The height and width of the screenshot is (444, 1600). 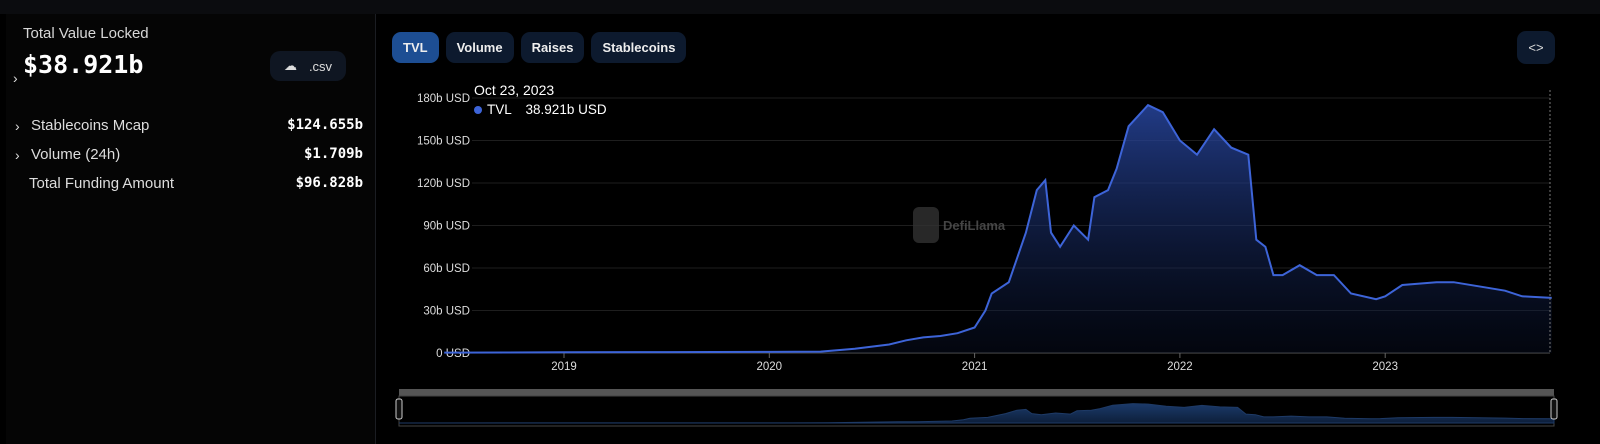 I want to click on code-icon: <>, so click(x=1536, y=47).